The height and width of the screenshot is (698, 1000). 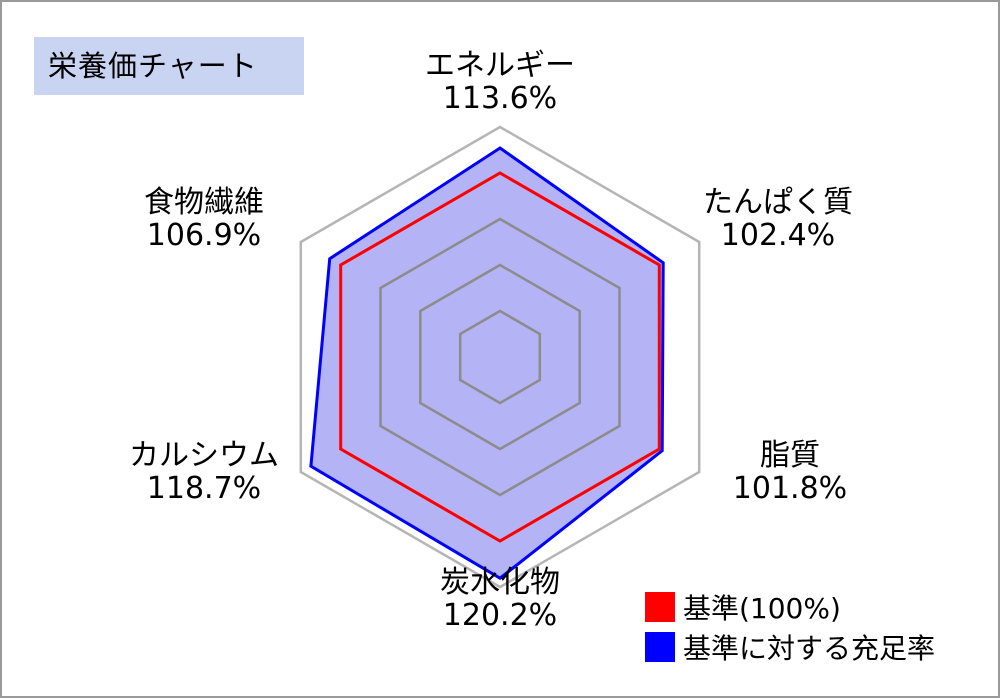 I want to click on chart-title: 栄養価チャート, so click(x=169, y=66).